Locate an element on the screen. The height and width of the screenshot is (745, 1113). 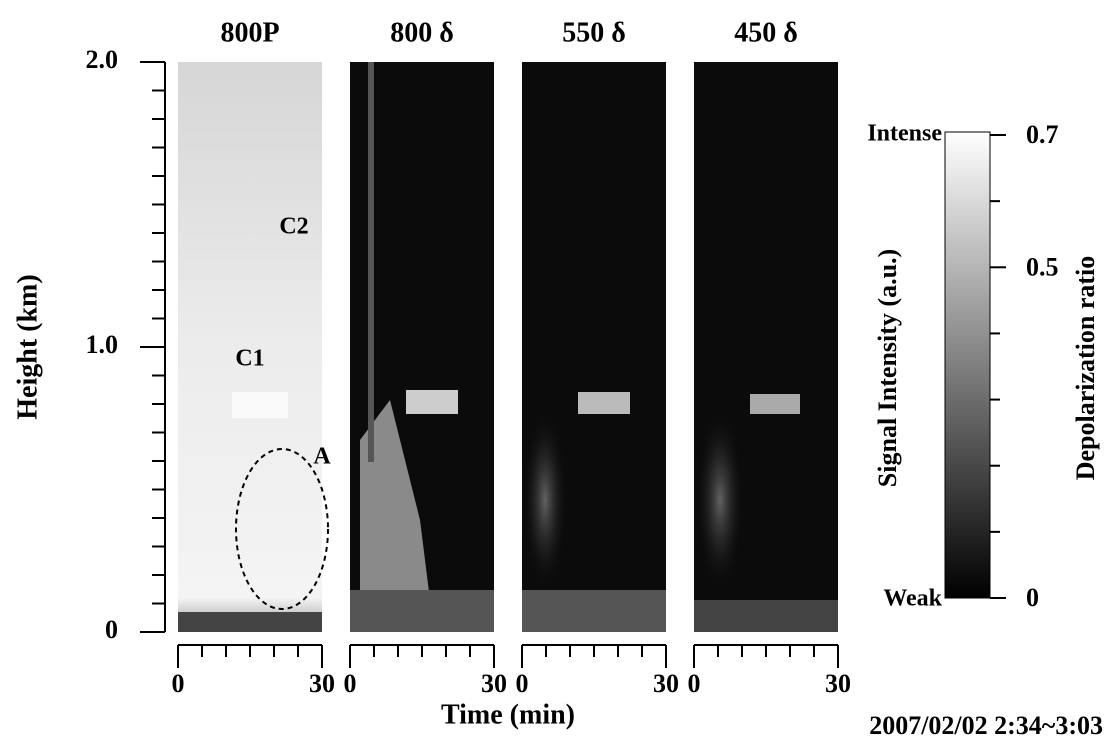
streak is located at coordinates (371, 262).